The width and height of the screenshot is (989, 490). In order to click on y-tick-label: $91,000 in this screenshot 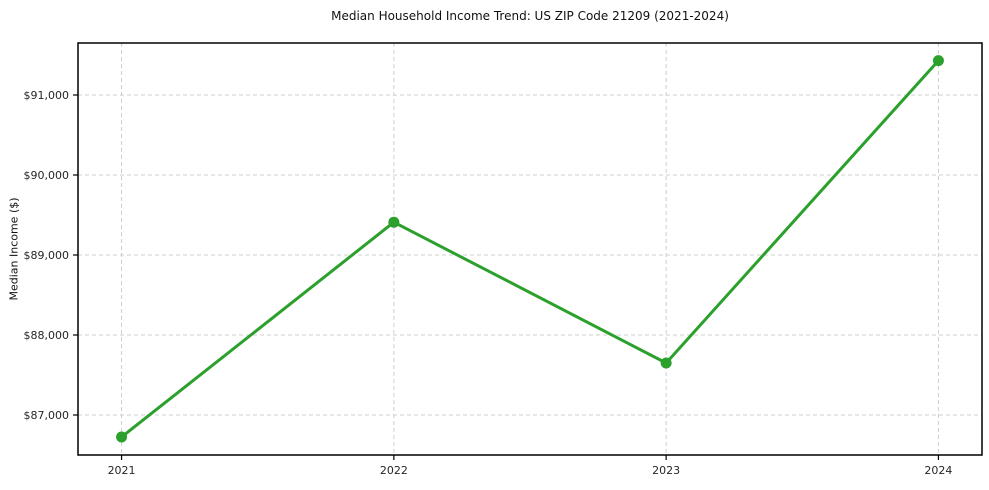, I will do `click(47, 95)`.